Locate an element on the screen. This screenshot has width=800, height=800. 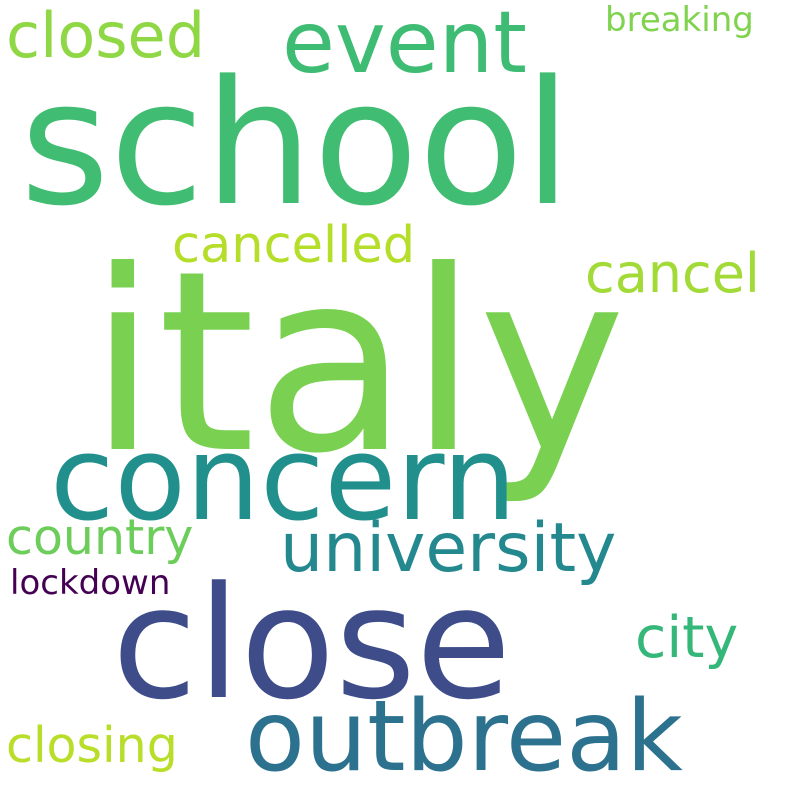
word-outbreak: outbreak is located at coordinates (464, 737).